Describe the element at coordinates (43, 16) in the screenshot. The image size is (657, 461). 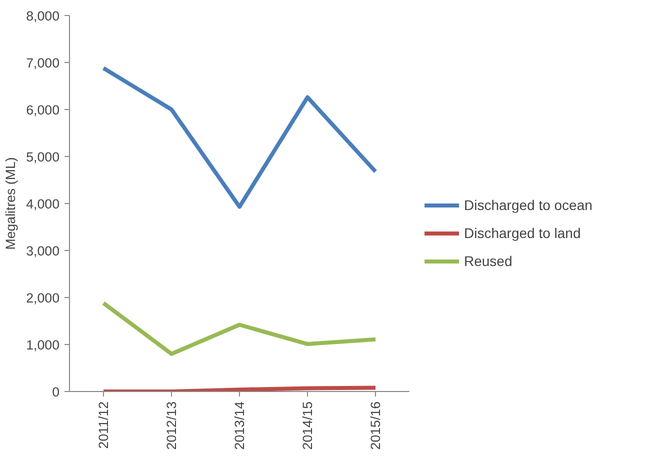
I see `y-tick-label: 8,000` at that location.